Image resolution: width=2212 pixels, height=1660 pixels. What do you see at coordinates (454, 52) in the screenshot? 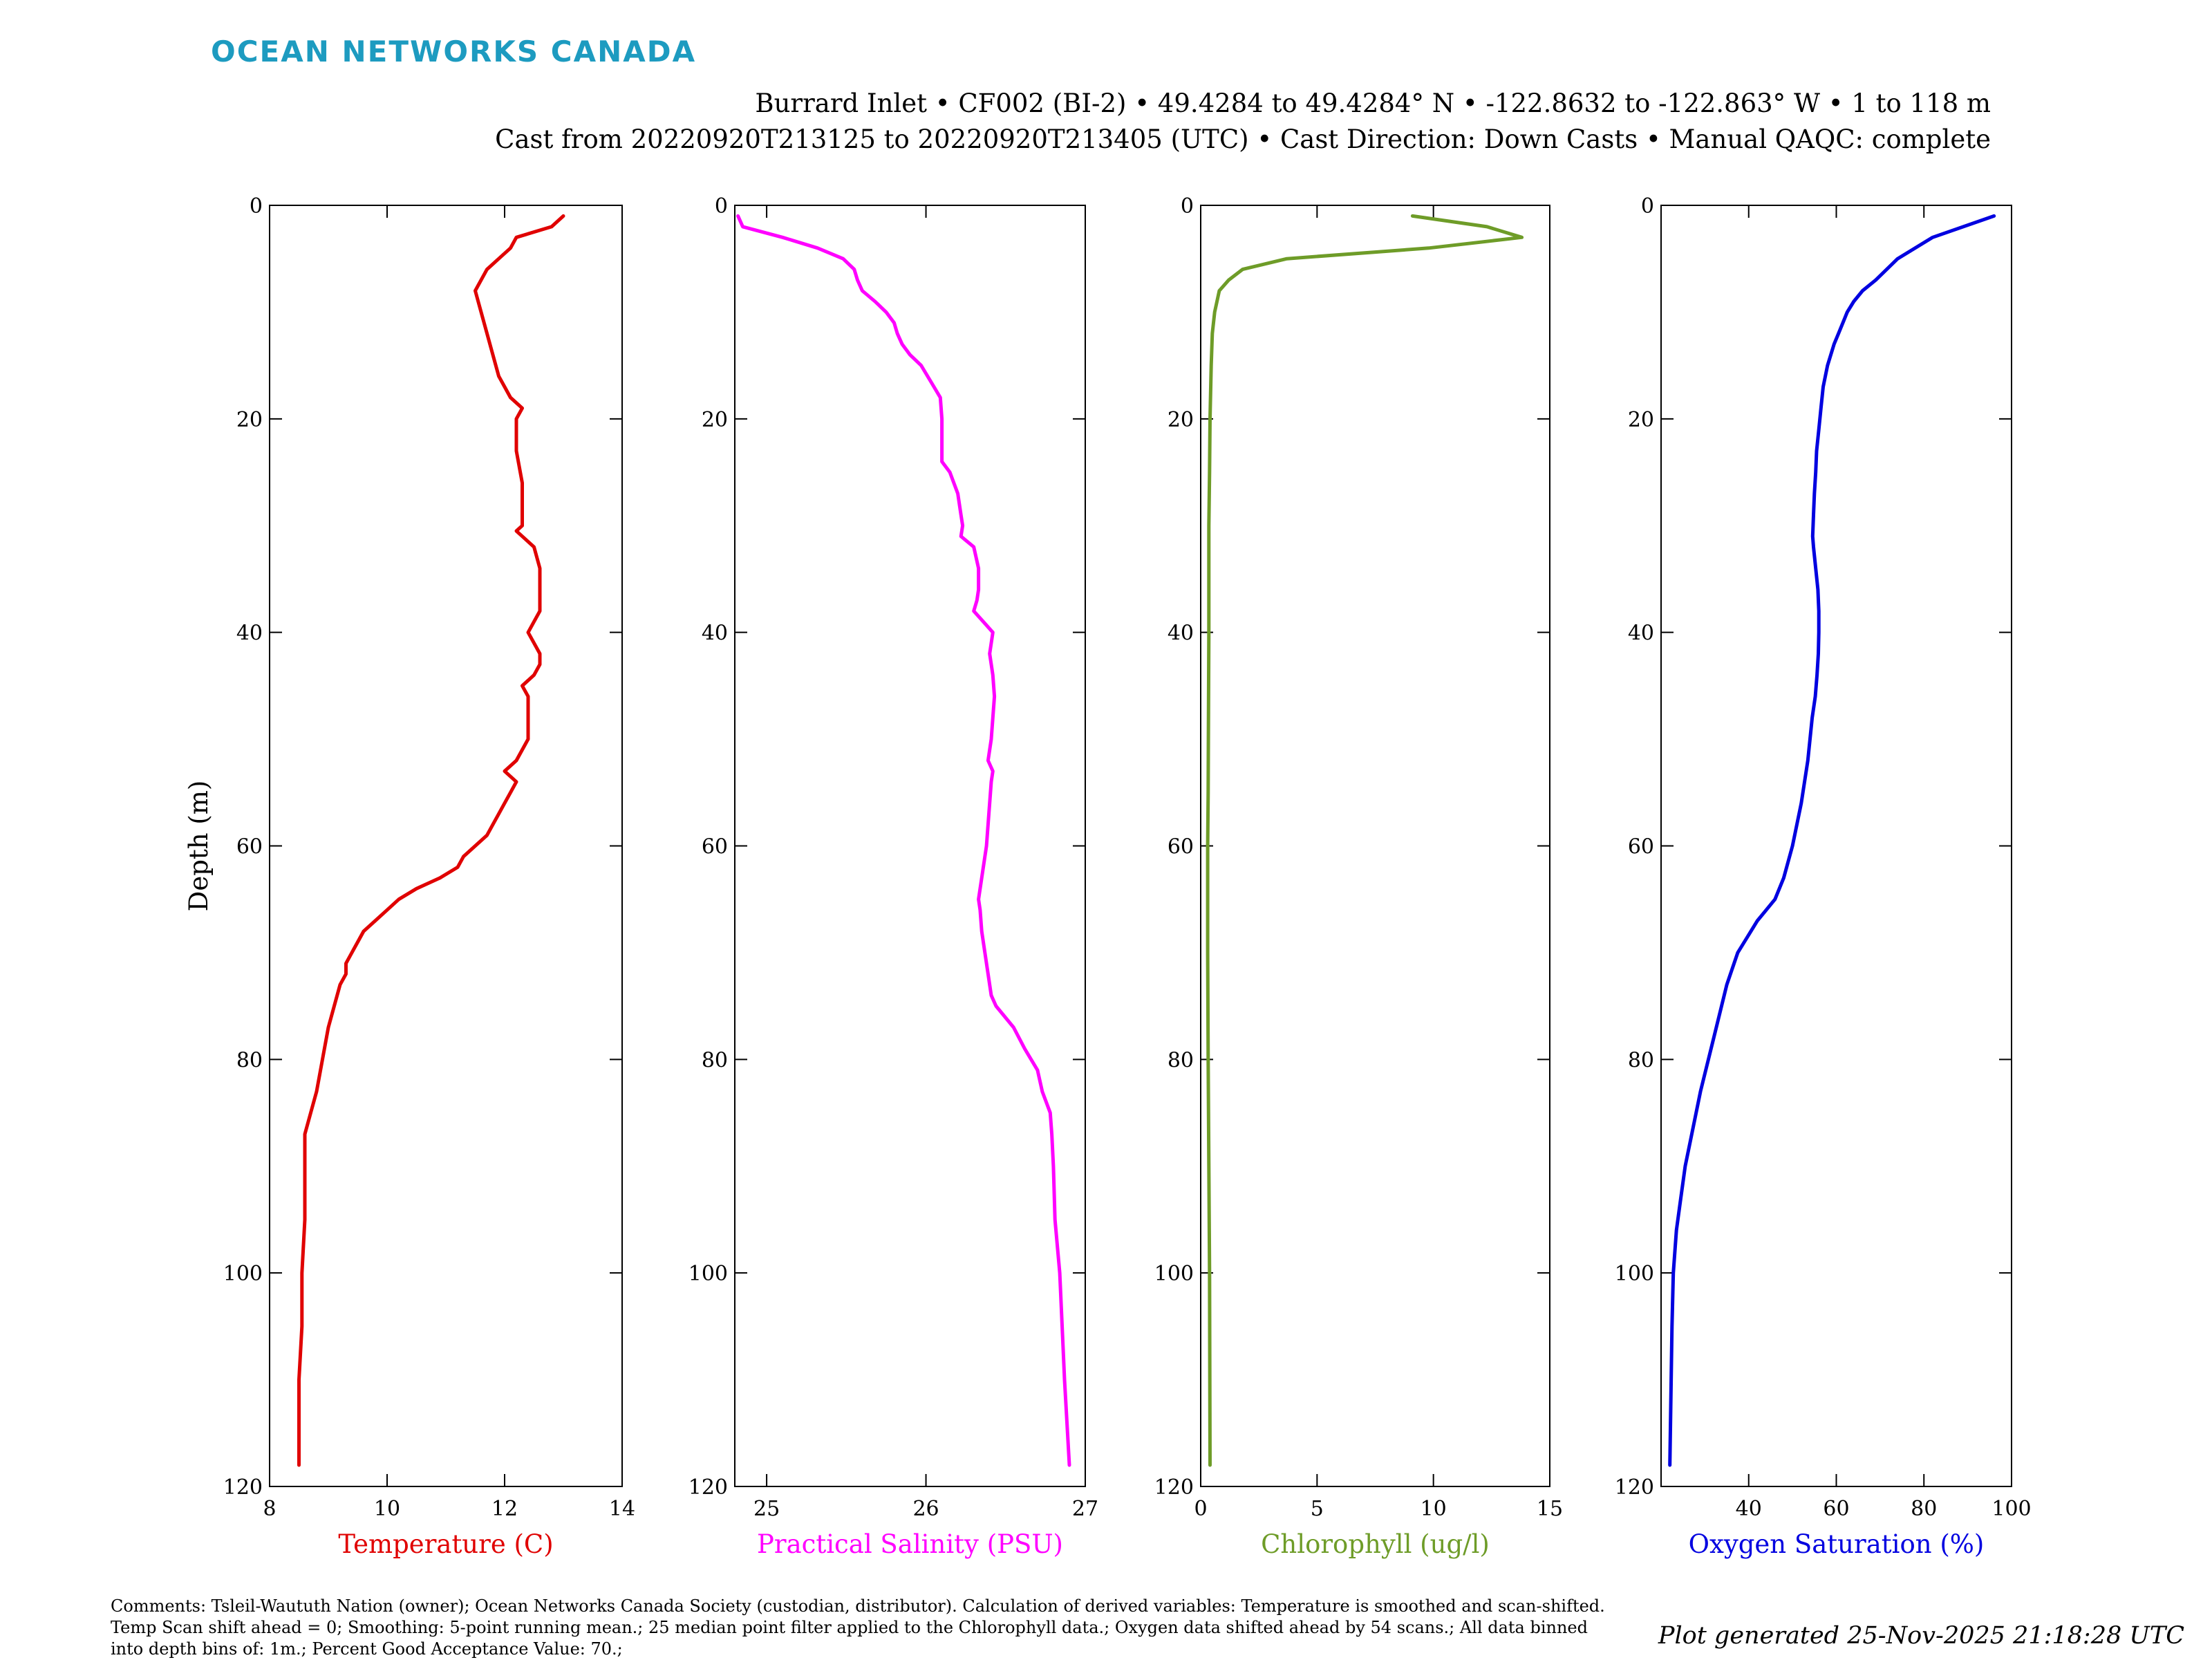
I see `ocean-networks-canada-logo: OCEAN NETWORKS CANADA` at bounding box center [454, 52].